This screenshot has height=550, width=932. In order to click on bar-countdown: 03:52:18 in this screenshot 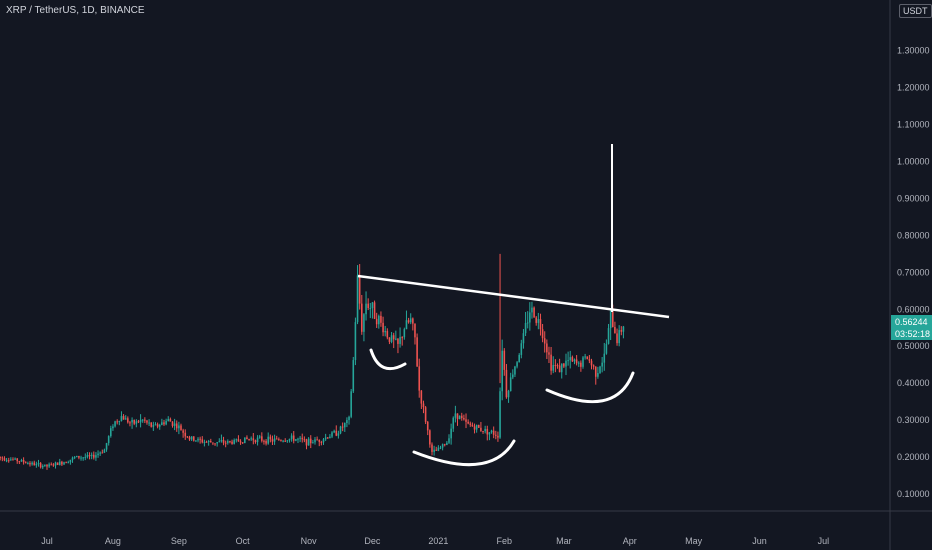, I will do `click(913, 334)`.